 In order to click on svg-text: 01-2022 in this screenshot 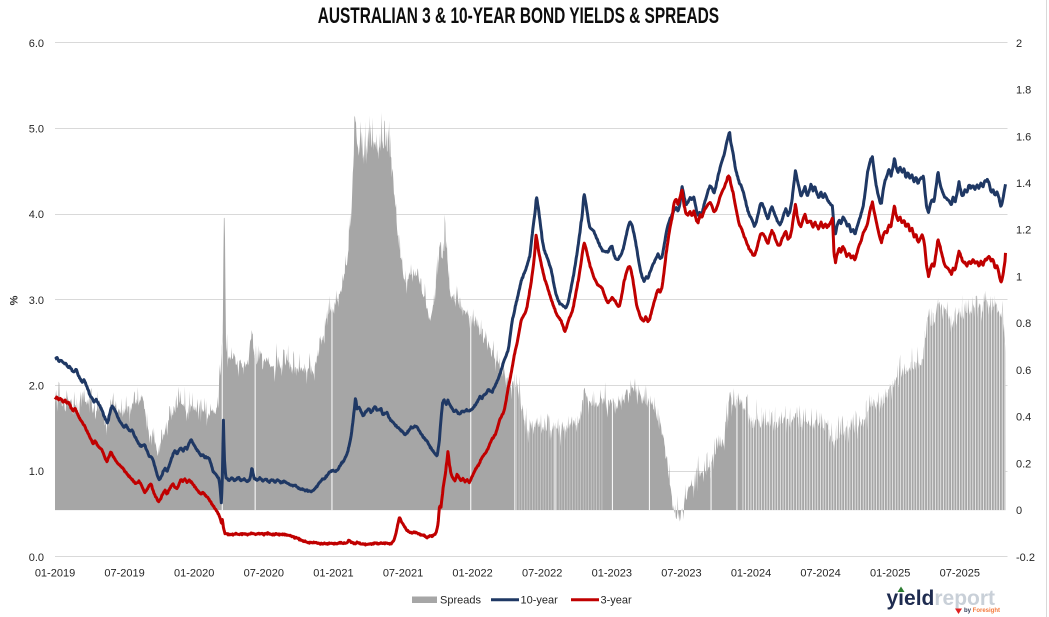, I will do `click(472, 574)`.